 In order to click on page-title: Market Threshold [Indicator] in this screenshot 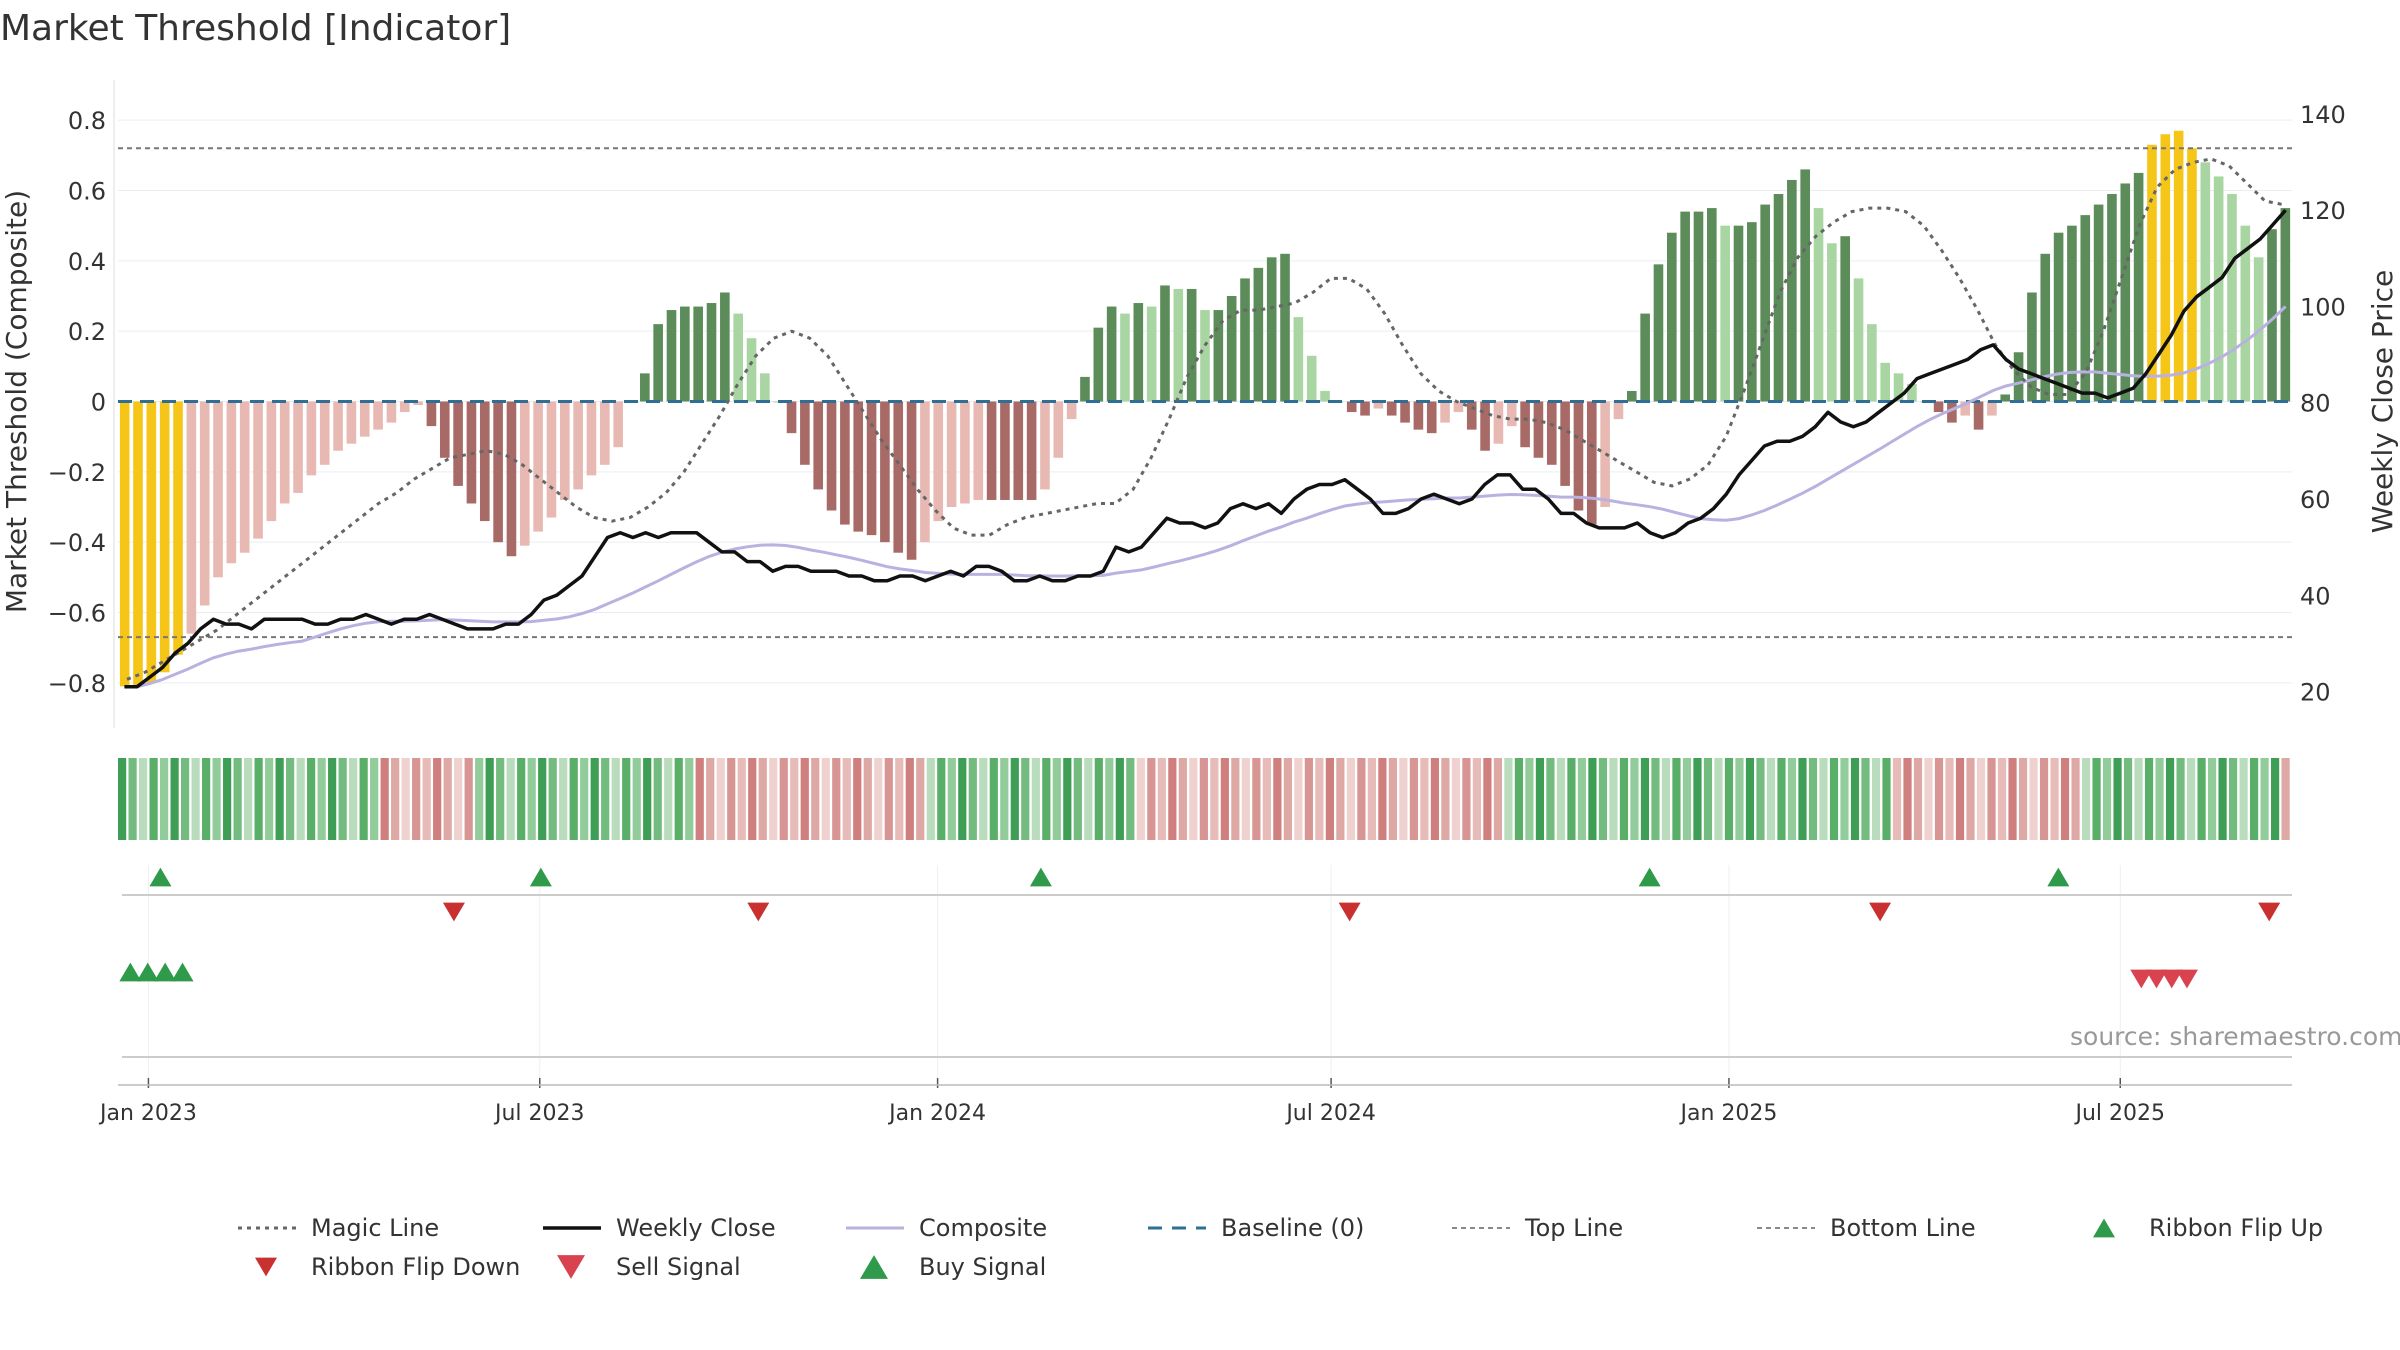, I will do `click(256, 28)`.